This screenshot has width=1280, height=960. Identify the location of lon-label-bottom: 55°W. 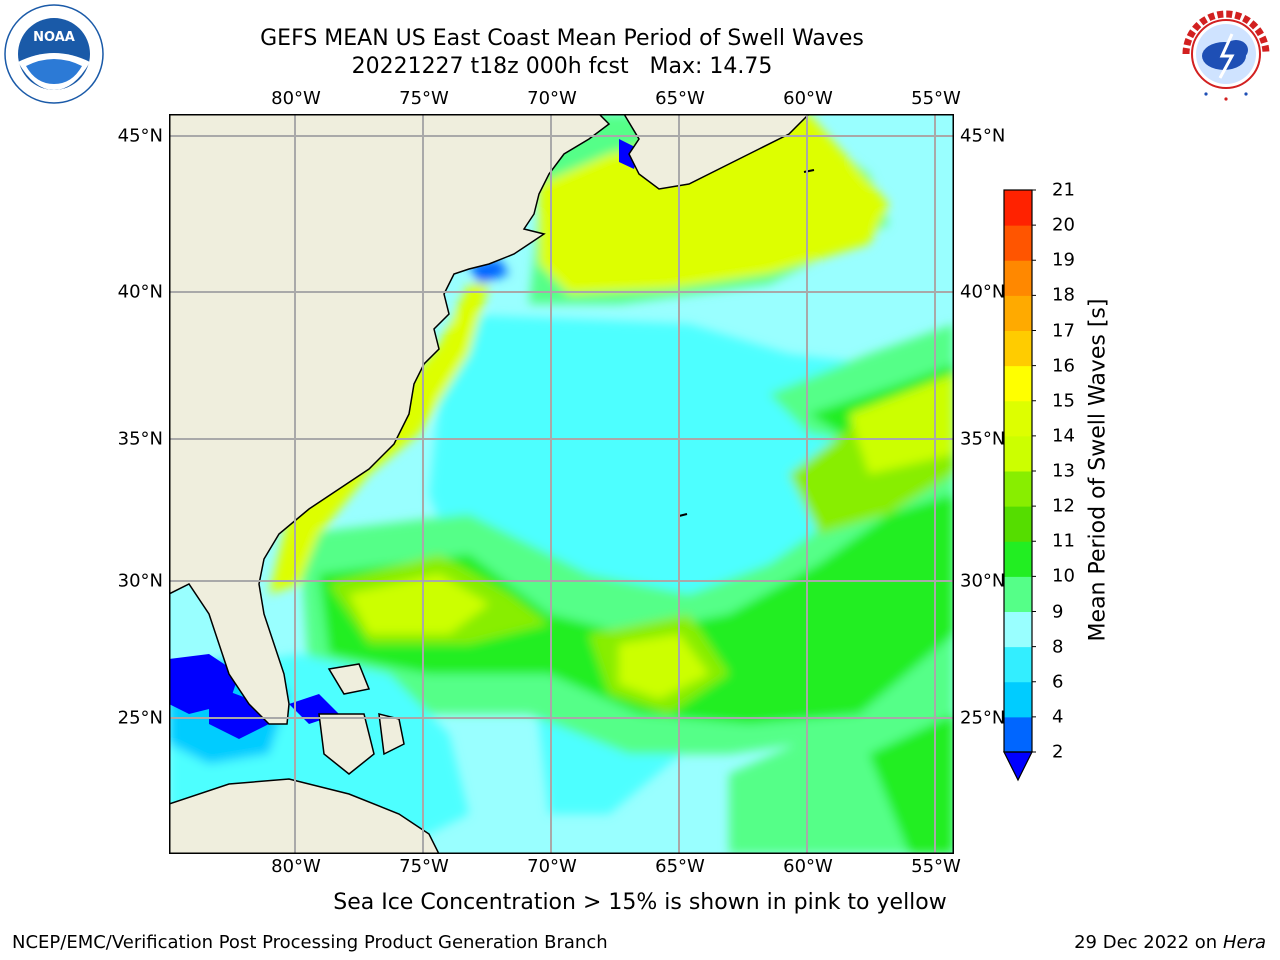
(936, 866).